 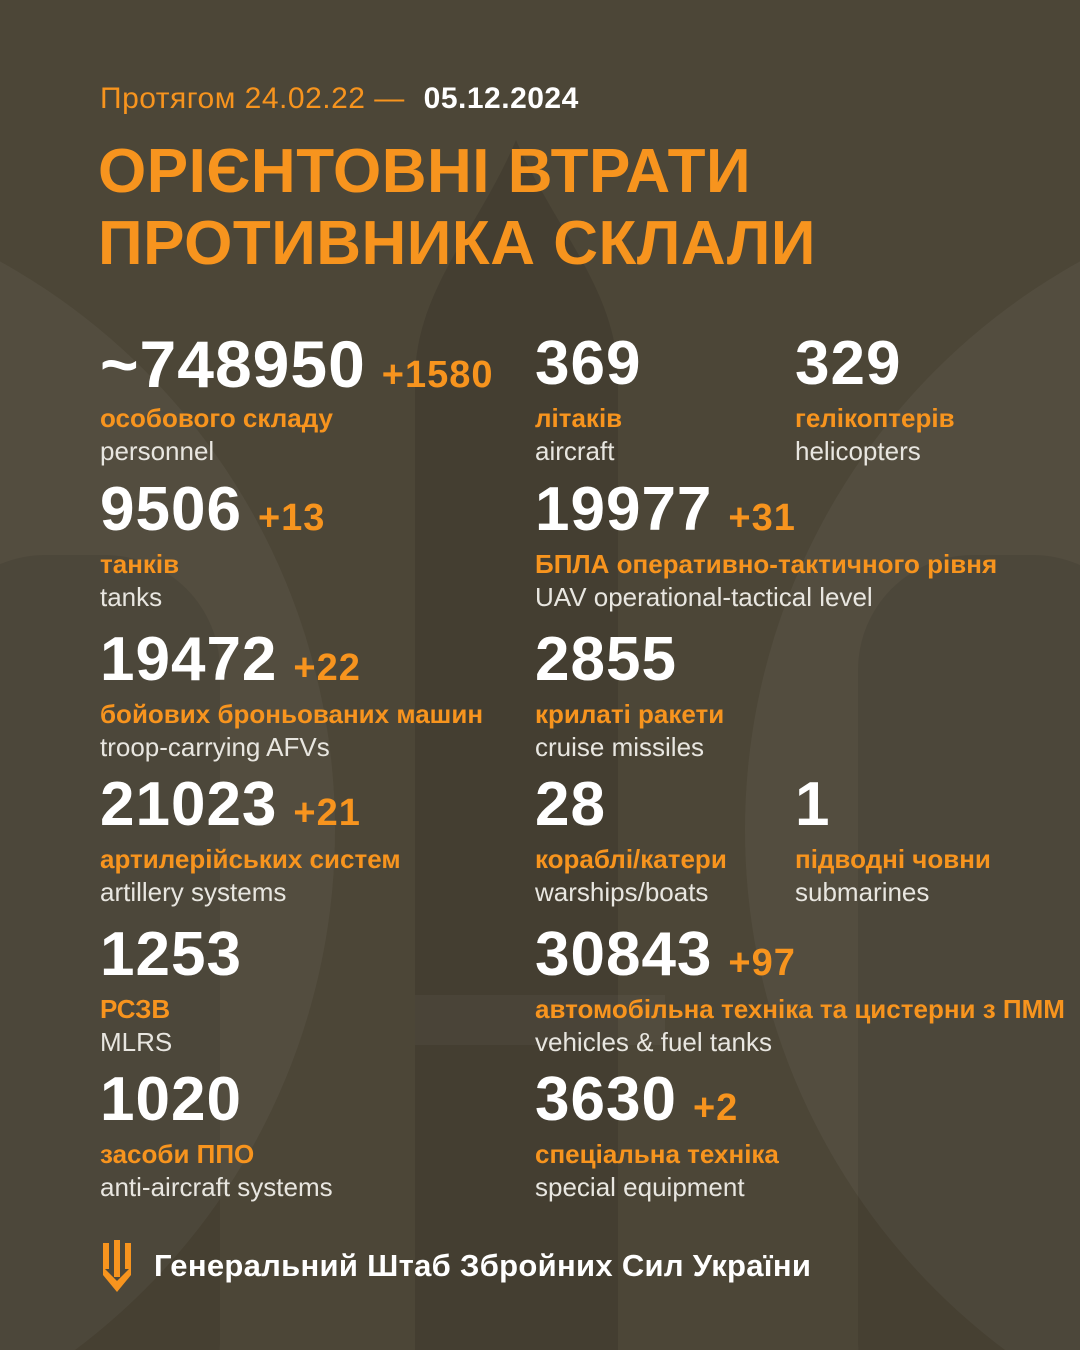 What do you see at coordinates (848, 363) in the screenshot?
I see `stat-value: 329` at bounding box center [848, 363].